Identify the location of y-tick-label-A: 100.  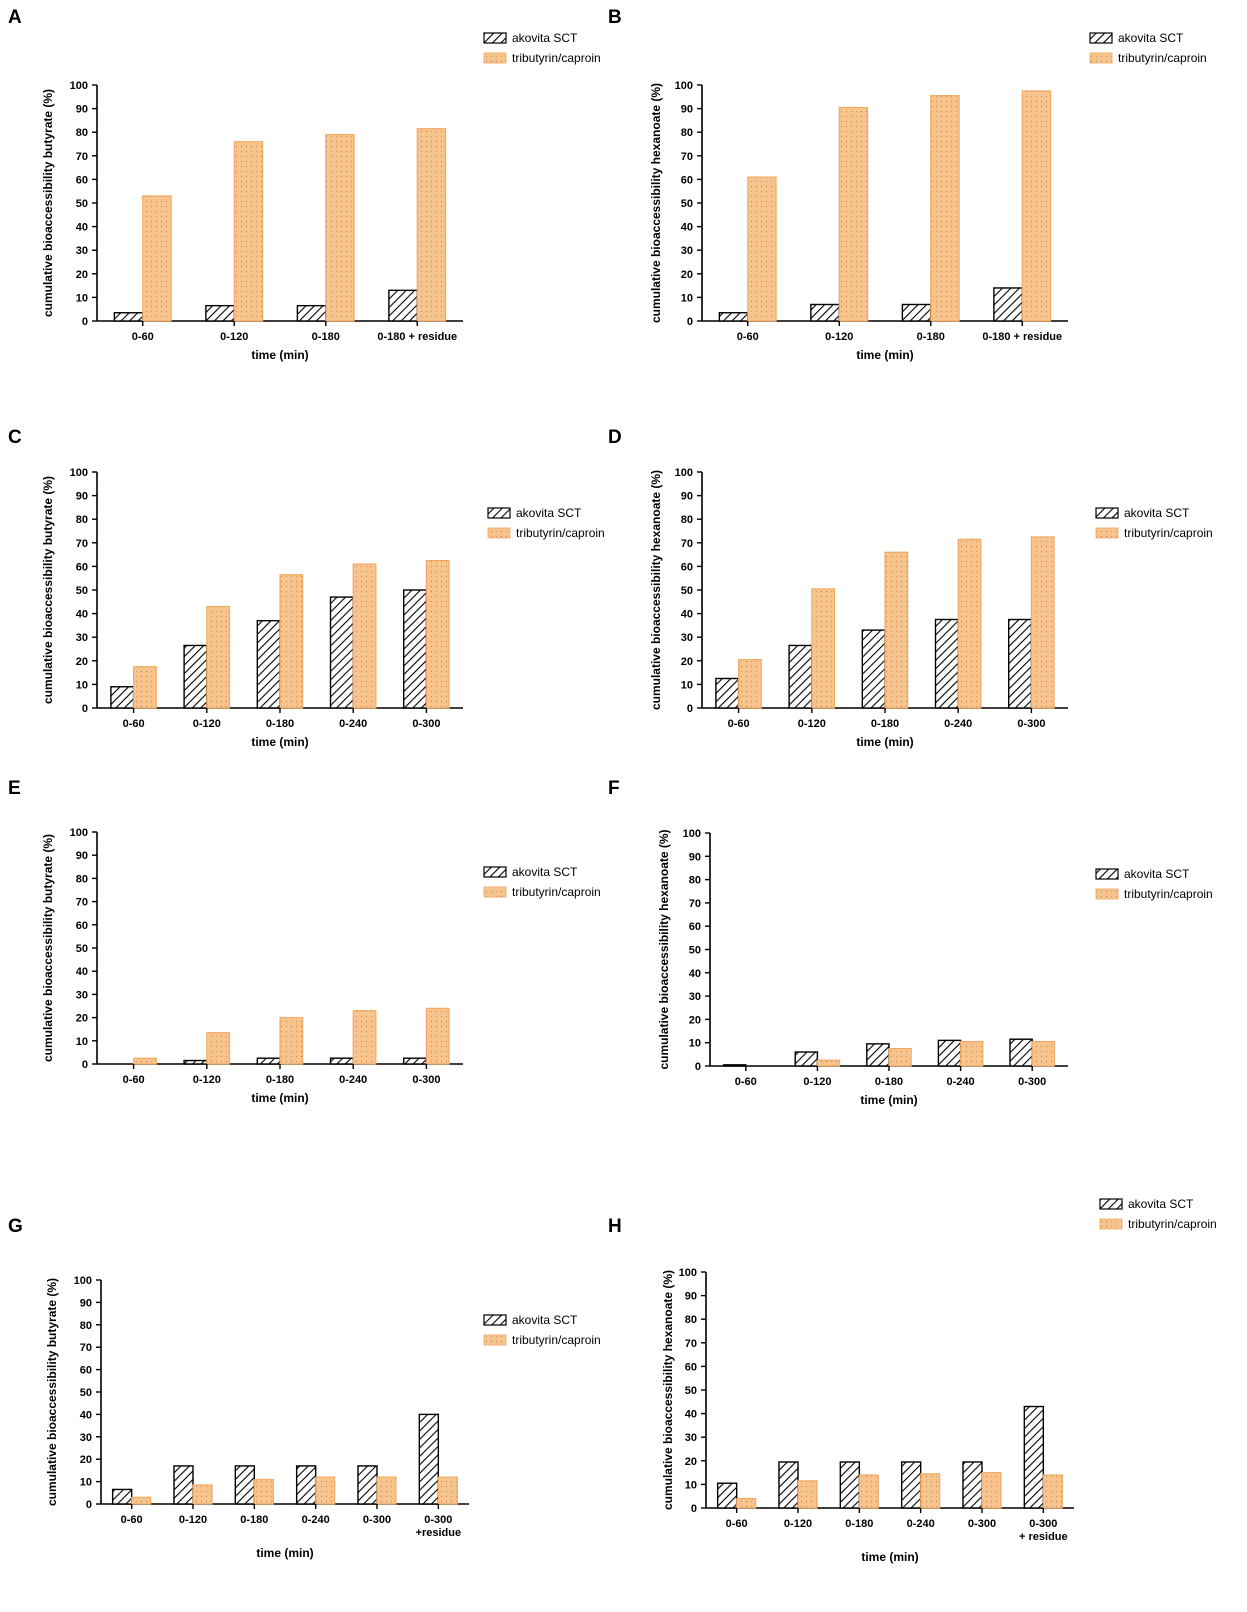
(79, 86).